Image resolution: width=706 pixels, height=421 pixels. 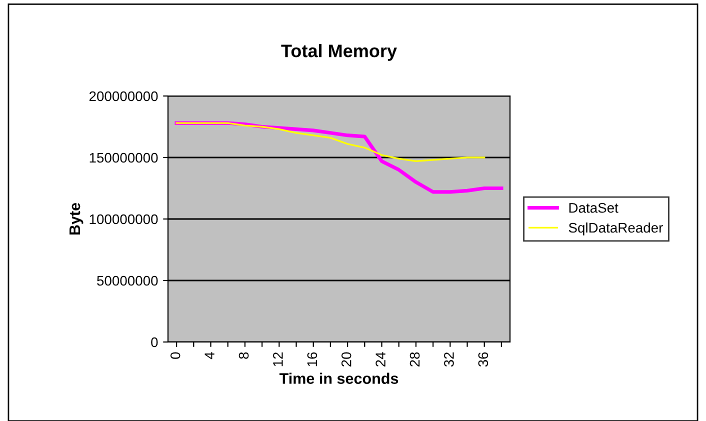 What do you see at coordinates (154, 342) in the screenshot?
I see `y-tick-label: 0` at bounding box center [154, 342].